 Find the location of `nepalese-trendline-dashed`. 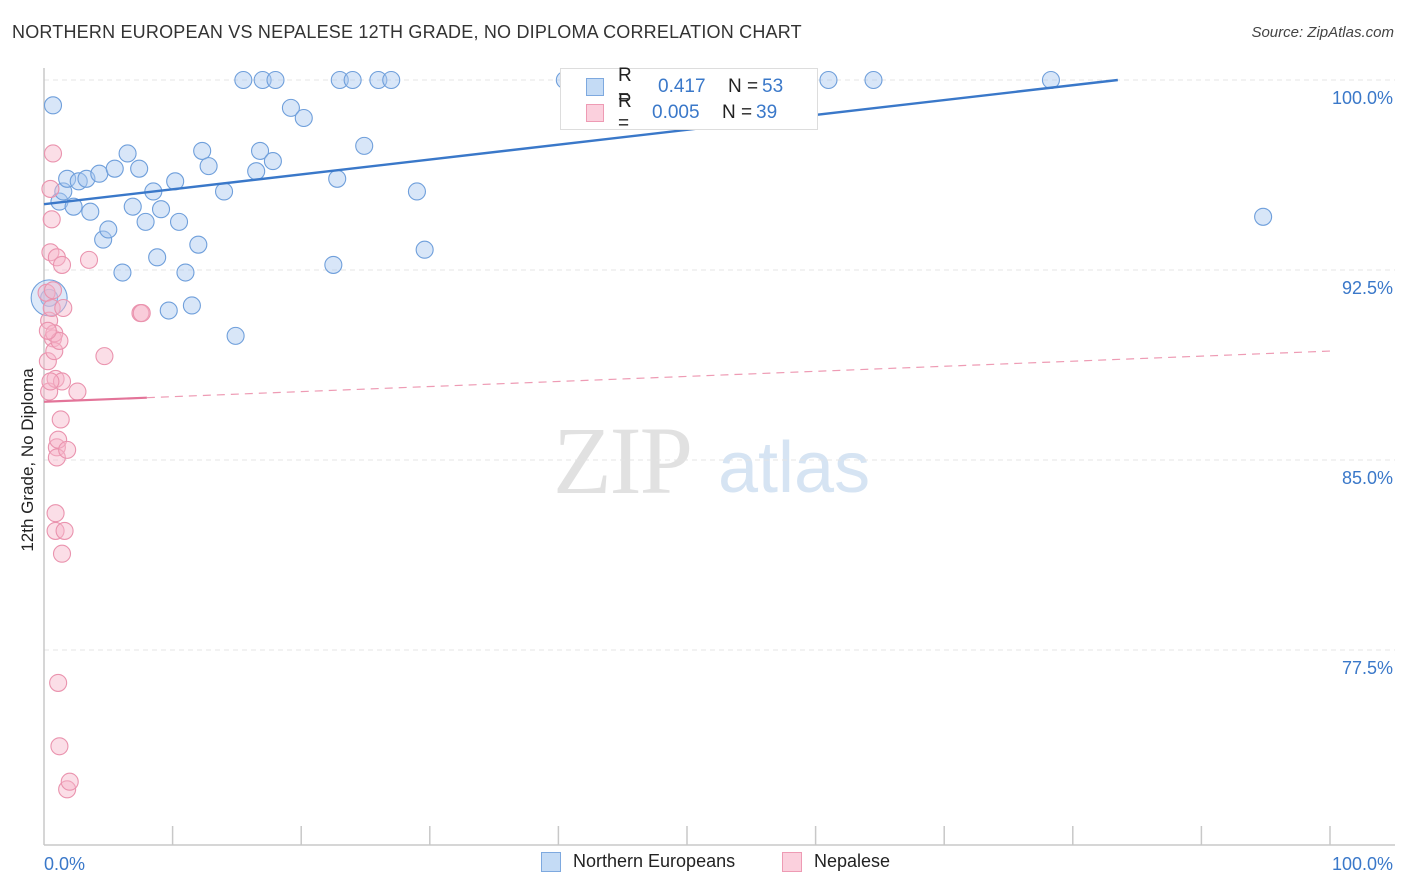

nepalese-trendline-dashed is located at coordinates (738, 374).